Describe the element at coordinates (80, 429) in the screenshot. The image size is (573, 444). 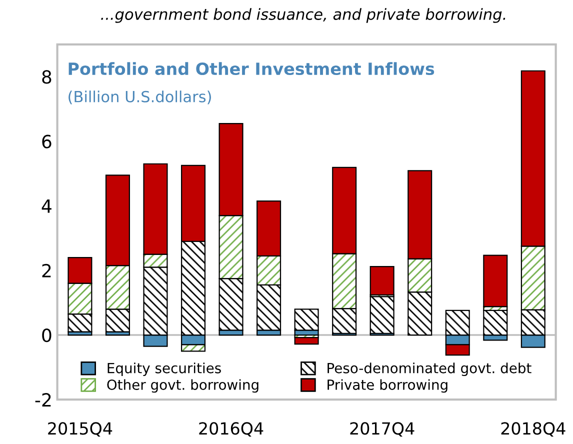
I see `x-tick-label: 2015Q4` at that location.